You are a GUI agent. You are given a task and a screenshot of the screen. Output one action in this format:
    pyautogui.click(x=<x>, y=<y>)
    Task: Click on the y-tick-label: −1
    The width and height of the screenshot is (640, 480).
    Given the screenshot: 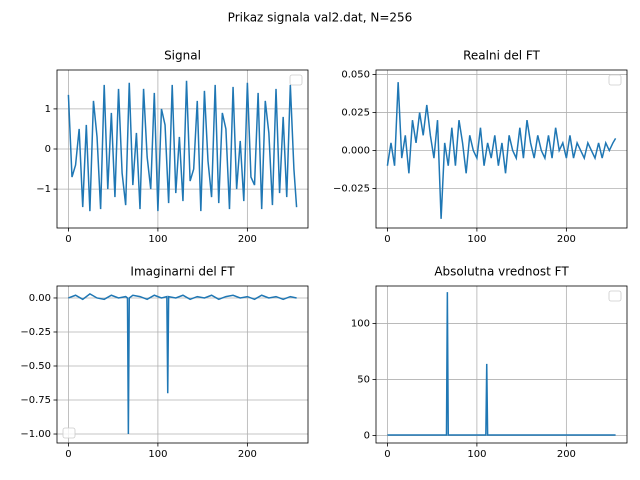 What is the action you would take?
    pyautogui.click(x=43, y=189)
    